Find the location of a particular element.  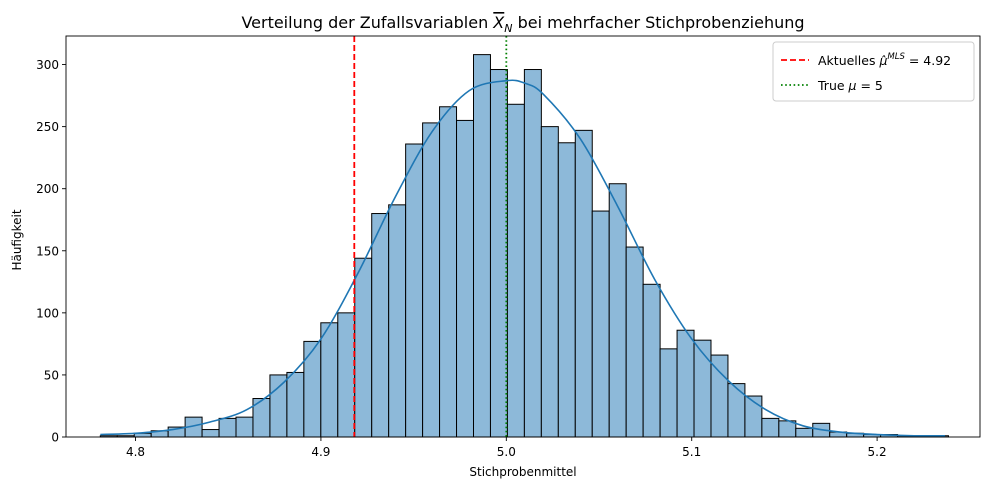

x-tick-label: 4.8 is located at coordinates (135, 452).